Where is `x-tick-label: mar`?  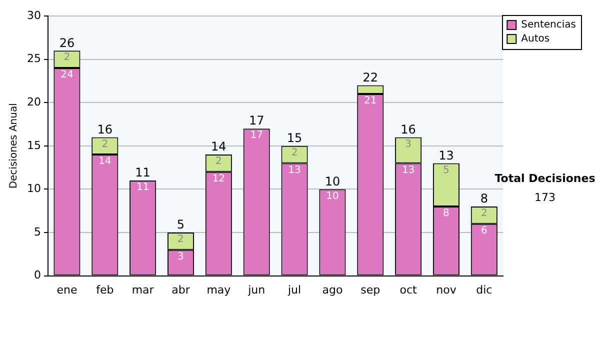 x-tick-label: mar is located at coordinates (143, 289).